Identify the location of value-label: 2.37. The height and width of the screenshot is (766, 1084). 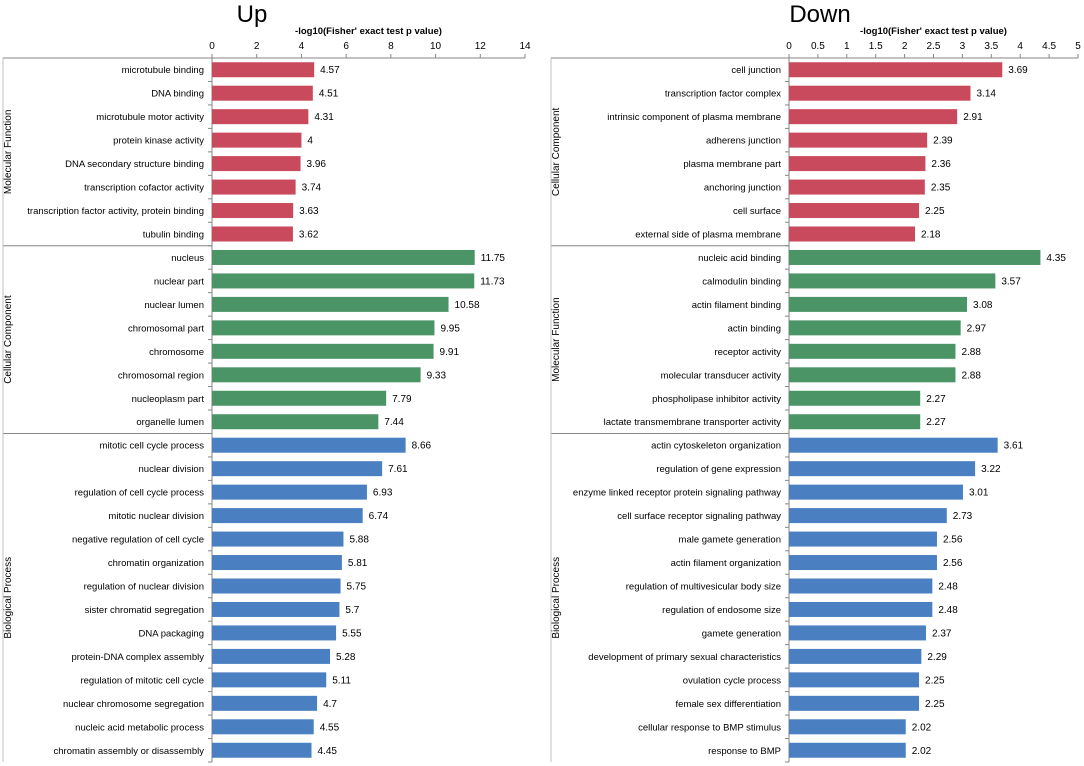
(942, 633).